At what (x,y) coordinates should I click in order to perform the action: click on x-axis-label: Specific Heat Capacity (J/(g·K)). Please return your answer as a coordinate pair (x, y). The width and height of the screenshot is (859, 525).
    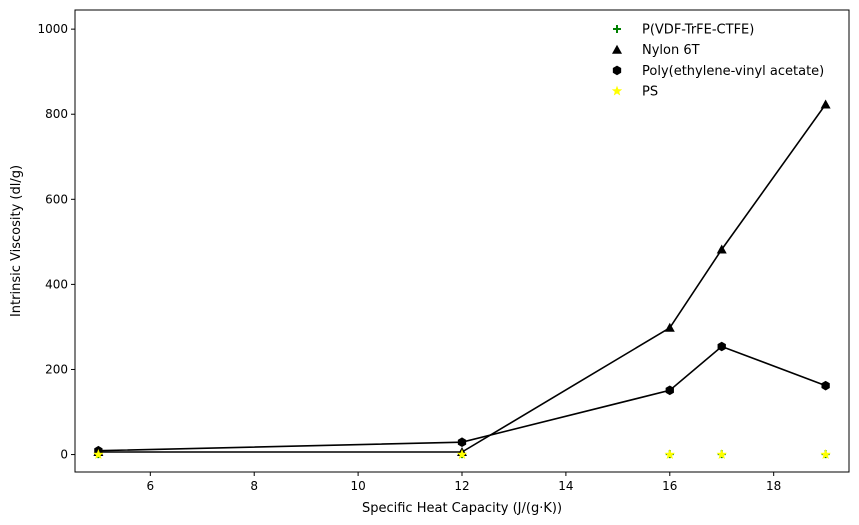
    Looking at the image, I should click on (462, 508).